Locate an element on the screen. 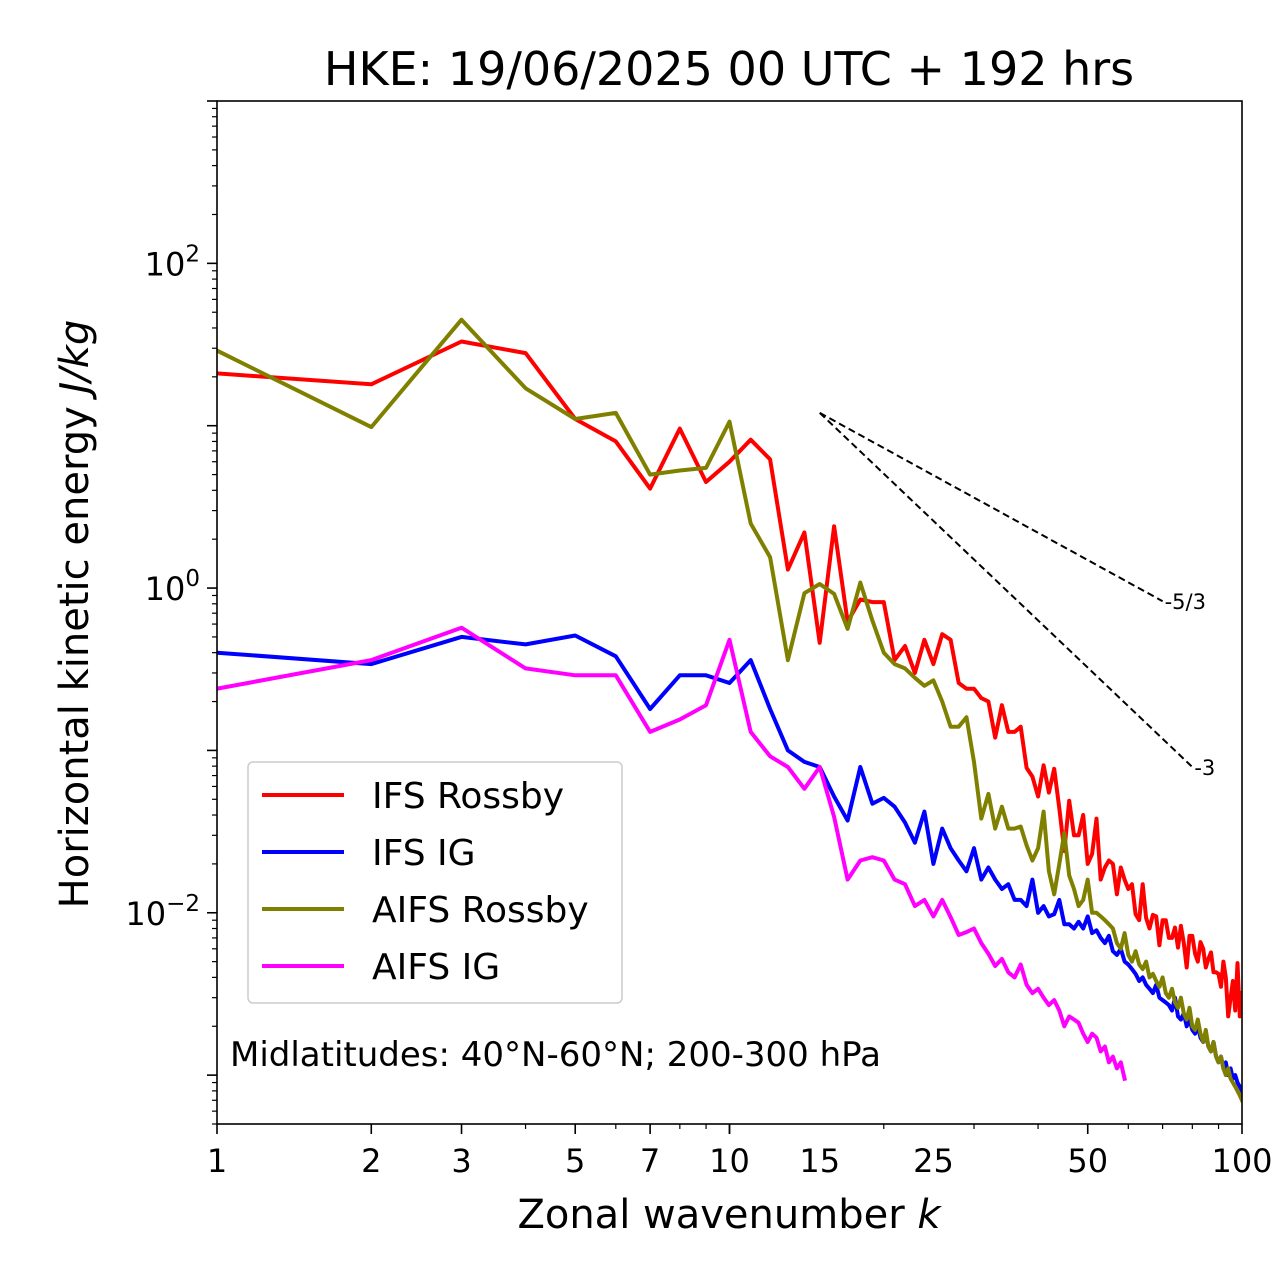  x-tick-label: 5 is located at coordinates (575, 1161).